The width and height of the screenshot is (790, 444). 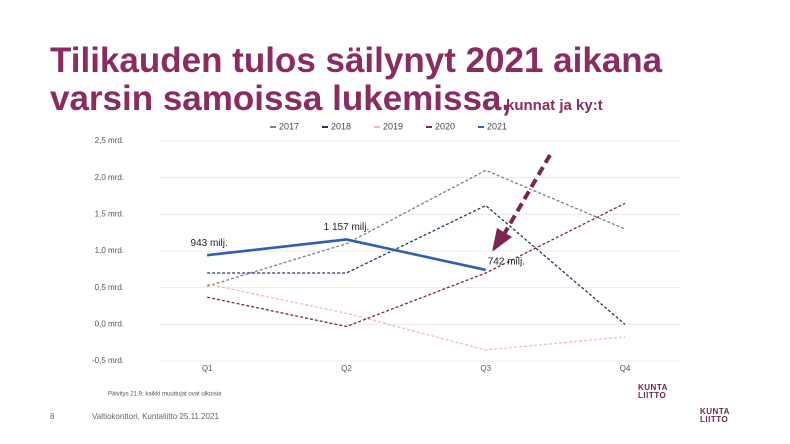 What do you see at coordinates (109, 287) in the screenshot?
I see `y-tick-label: 0,5 mrd.` at bounding box center [109, 287].